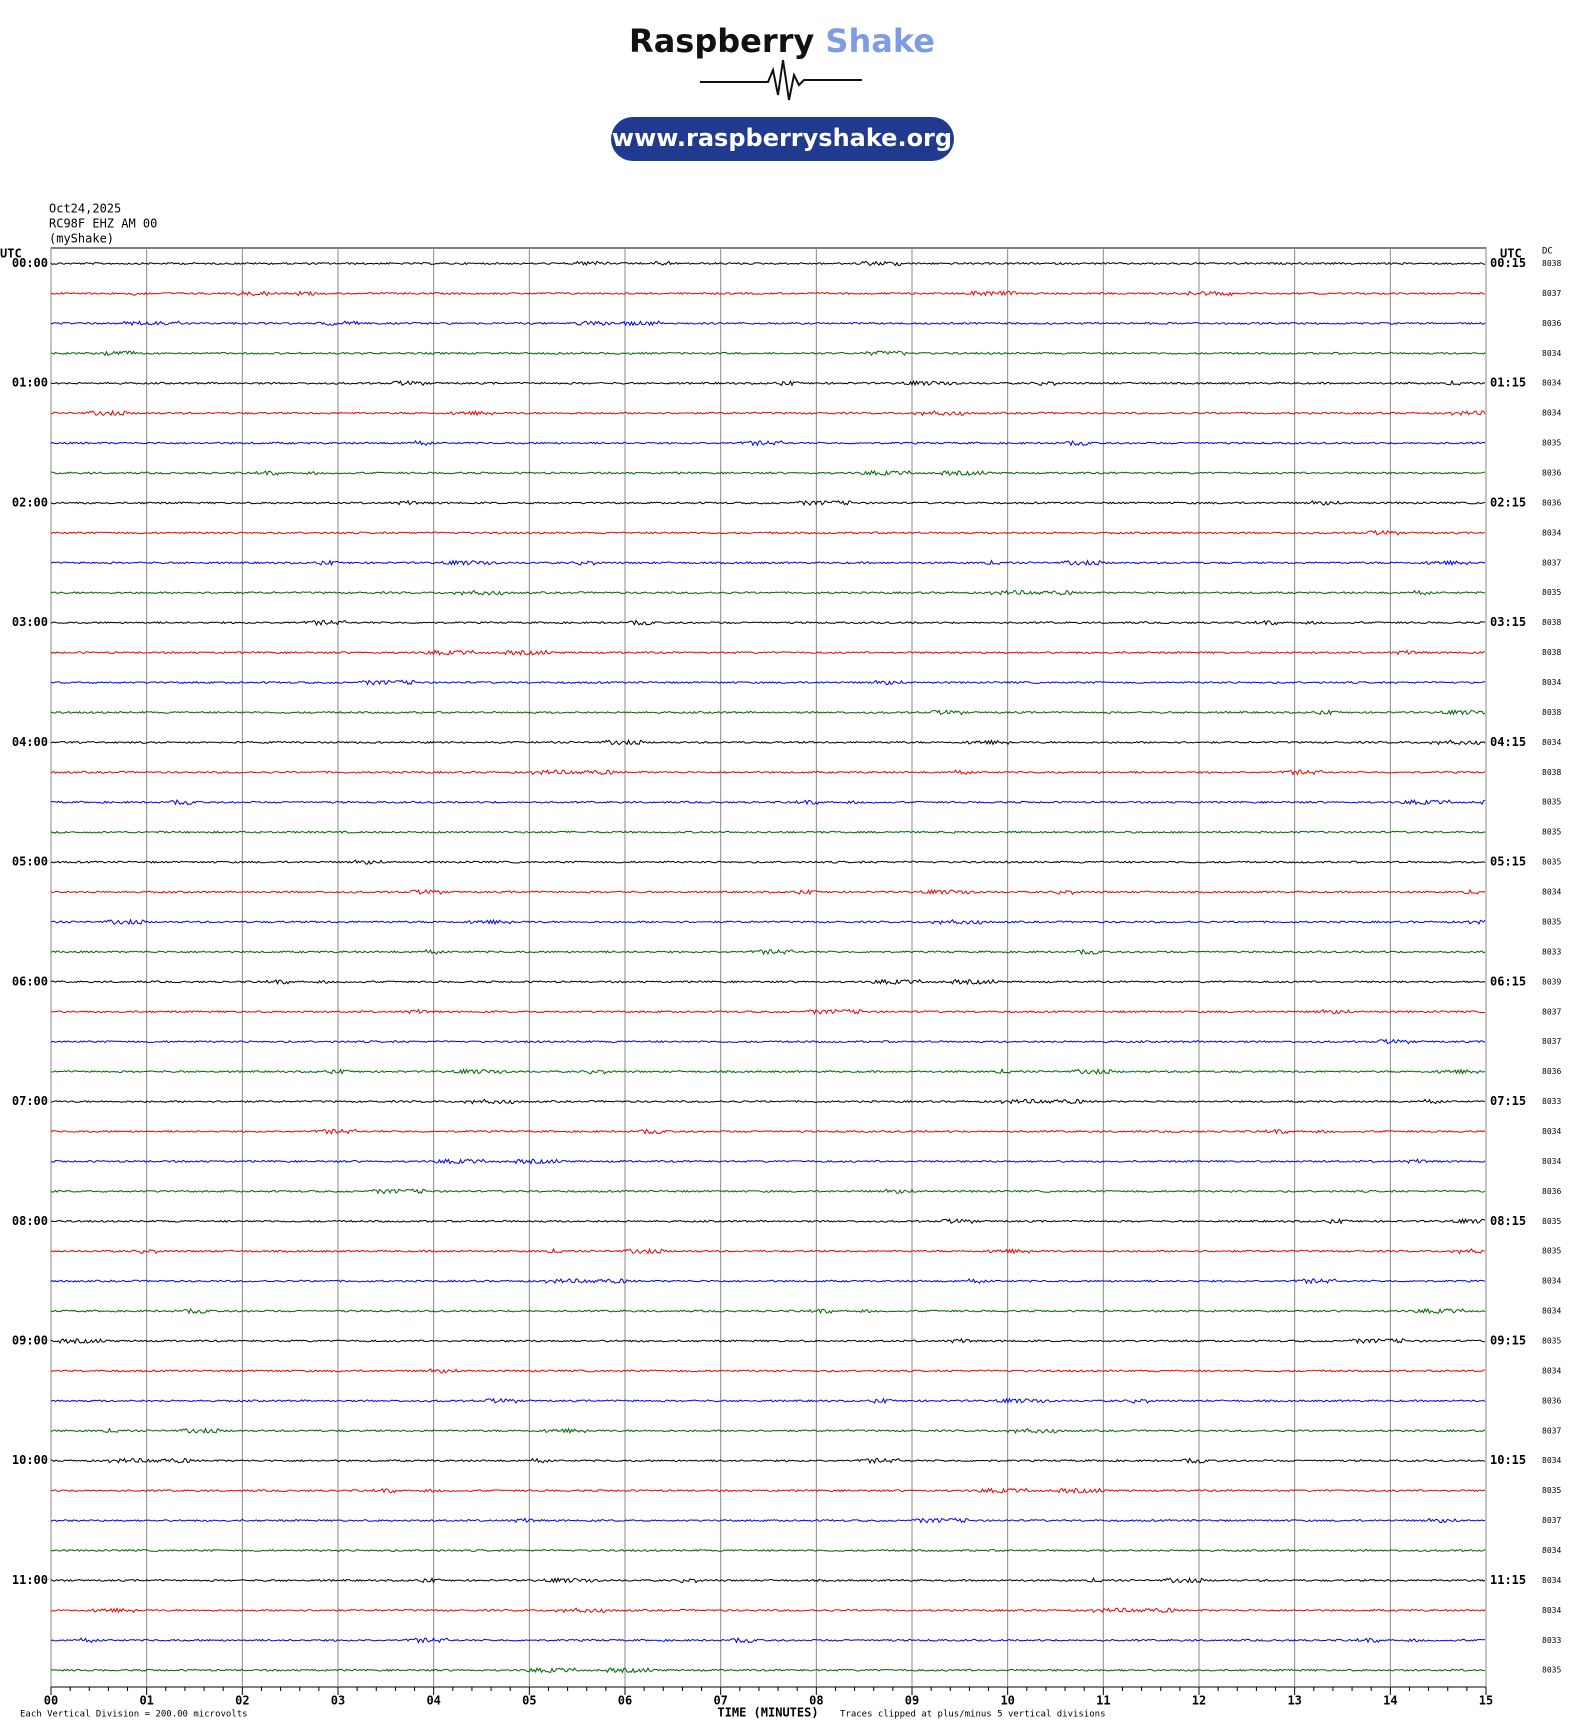  Describe the element at coordinates (880, 41) in the screenshot. I see `logo-word2: Shake` at that location.